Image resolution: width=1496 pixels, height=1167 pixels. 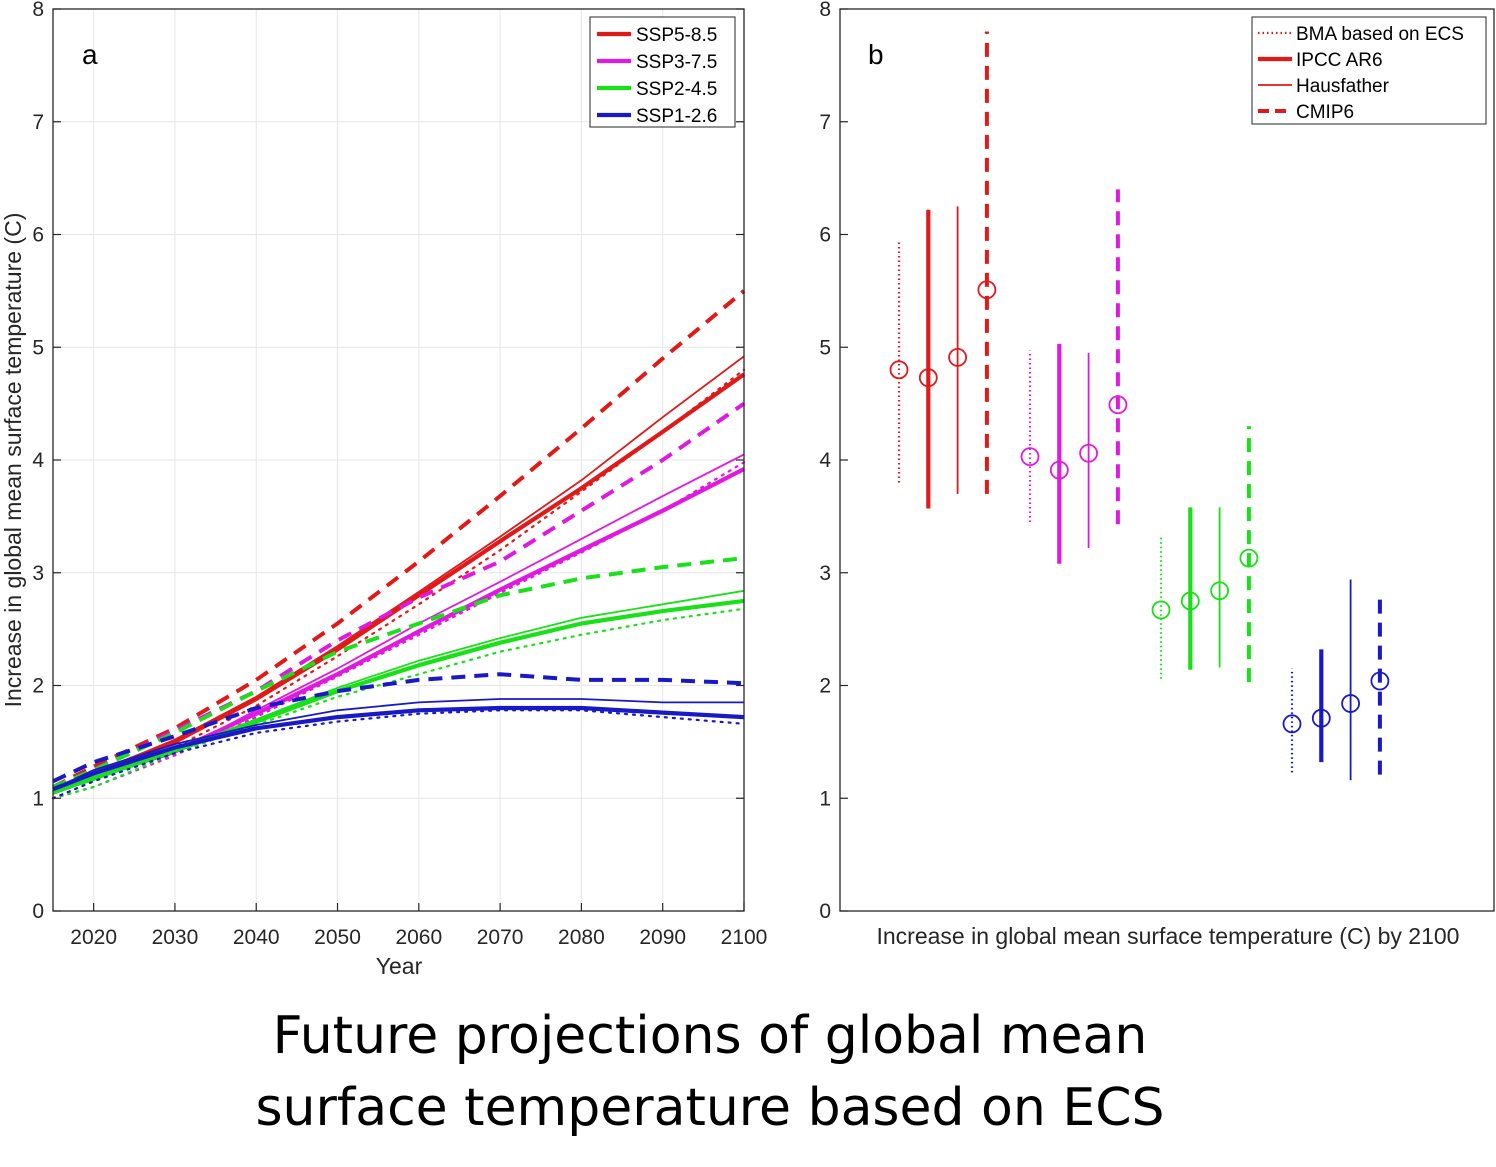 What do you see at coordinates (1190, 601) in the screenshot?
I see `central-marker-ssp2-4-5-ipcc-ar6` at bounding box center [1190, 601].